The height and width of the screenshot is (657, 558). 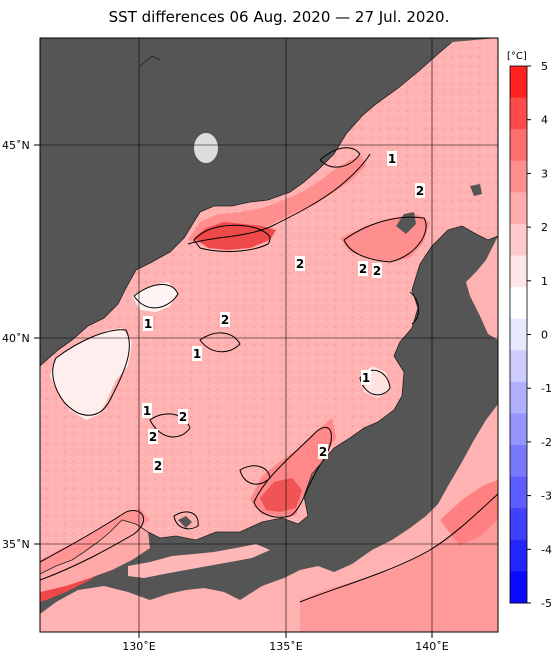 I want to click on colorbar-tick-label: 1, so click(x=544, y=281).